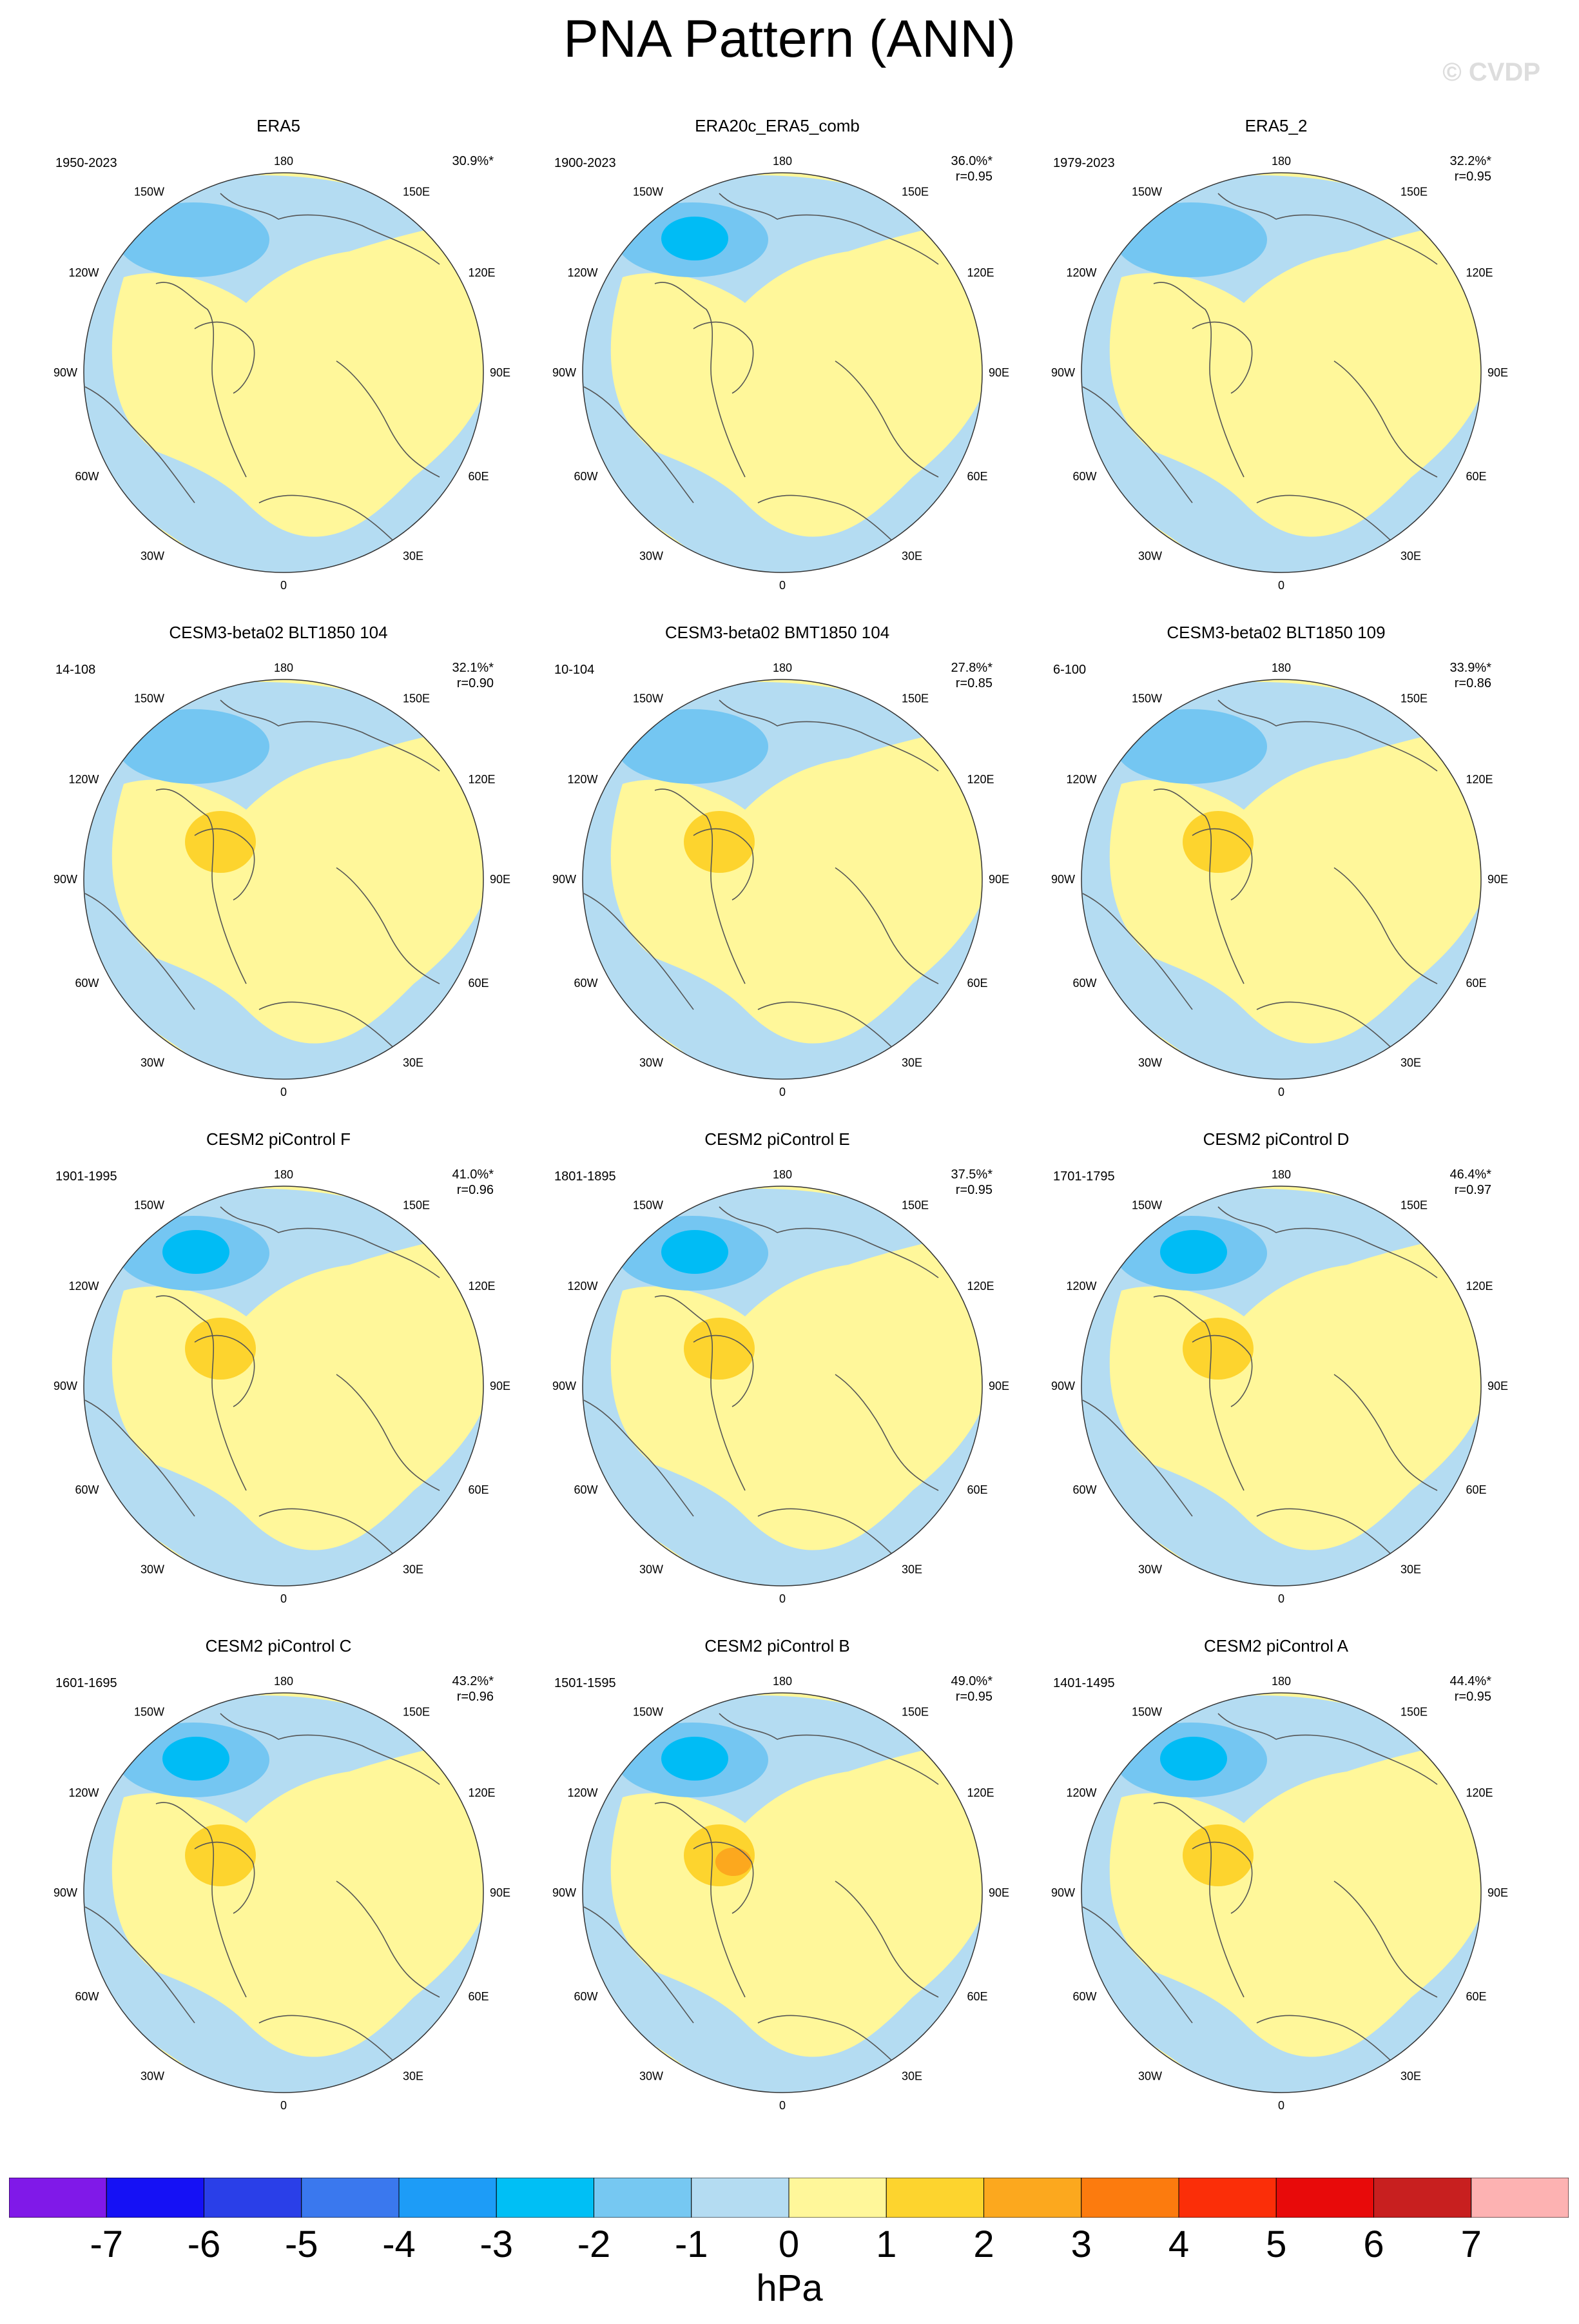 This screenshot has height=2324, width=1579. What do you see at coordinates (1276, 2244) in the screenshot?
I see `colorbar-tick-label: 5` at bounding box center [1276, 2244].